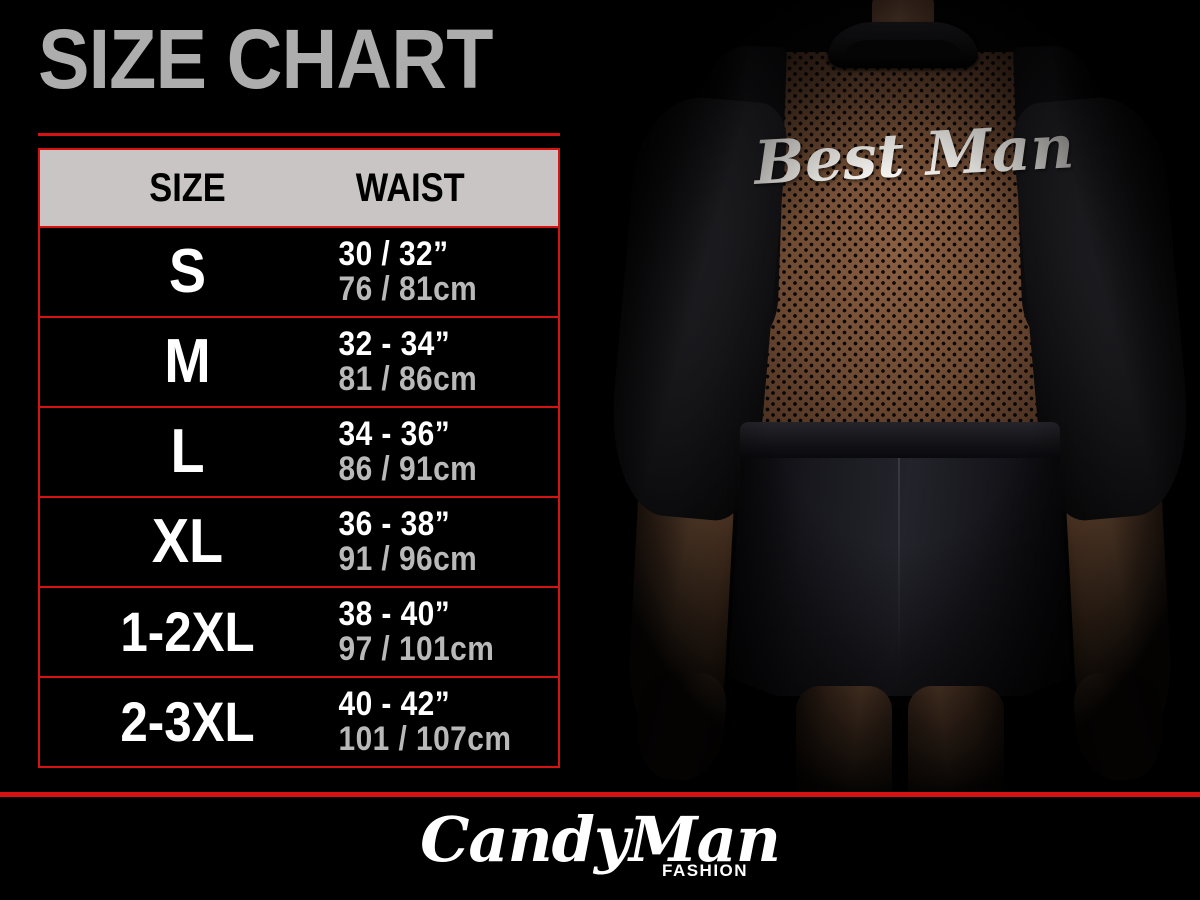 This screenshot has height=900, width=1200. I want to click on footer-divider-rule, so click(600, 794).